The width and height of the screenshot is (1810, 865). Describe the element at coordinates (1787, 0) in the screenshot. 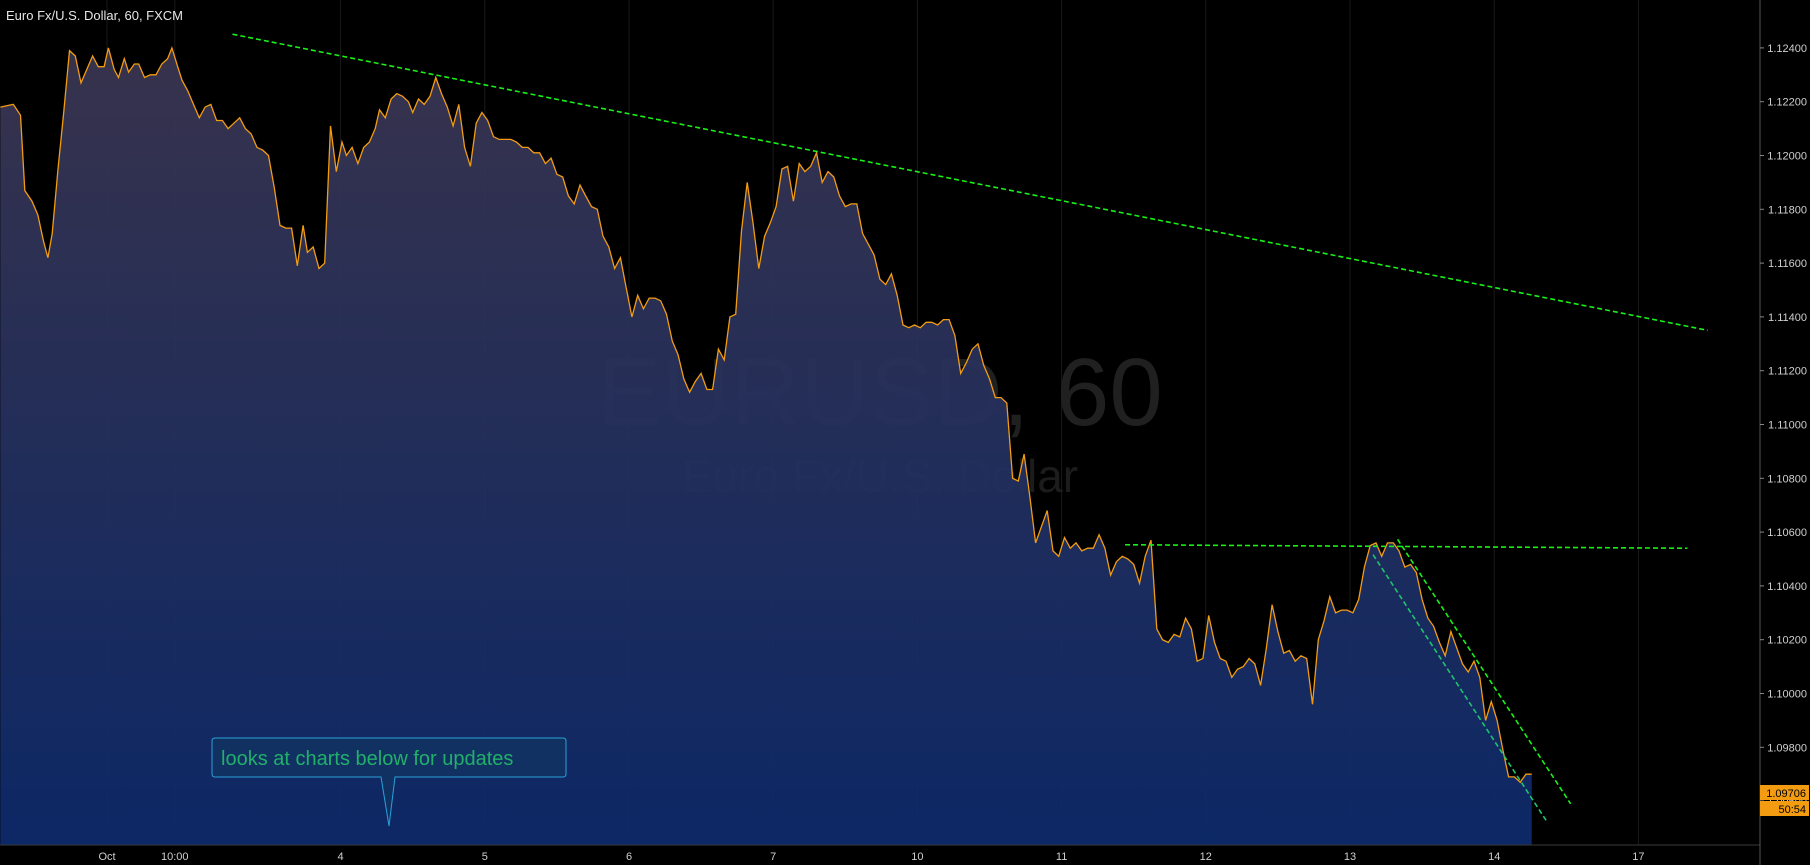

I see `y-tick-label: 1.12600` at that location.